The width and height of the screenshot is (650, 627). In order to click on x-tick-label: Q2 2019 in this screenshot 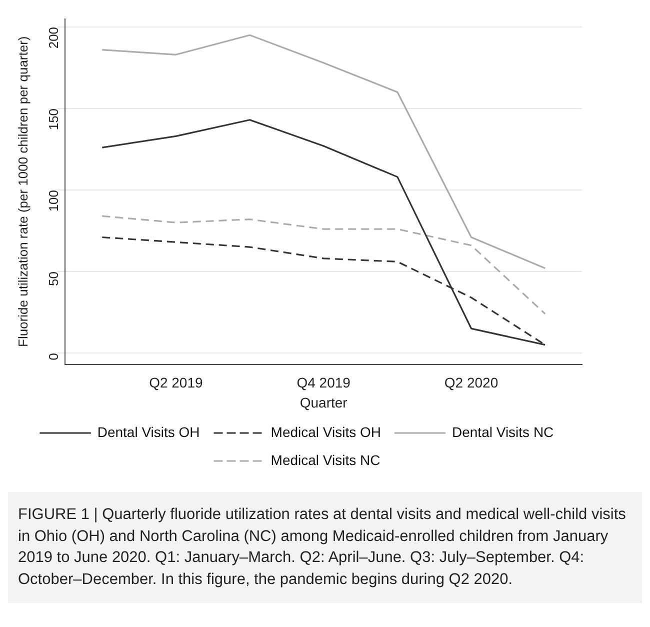, I will do `click(176, 382)`.